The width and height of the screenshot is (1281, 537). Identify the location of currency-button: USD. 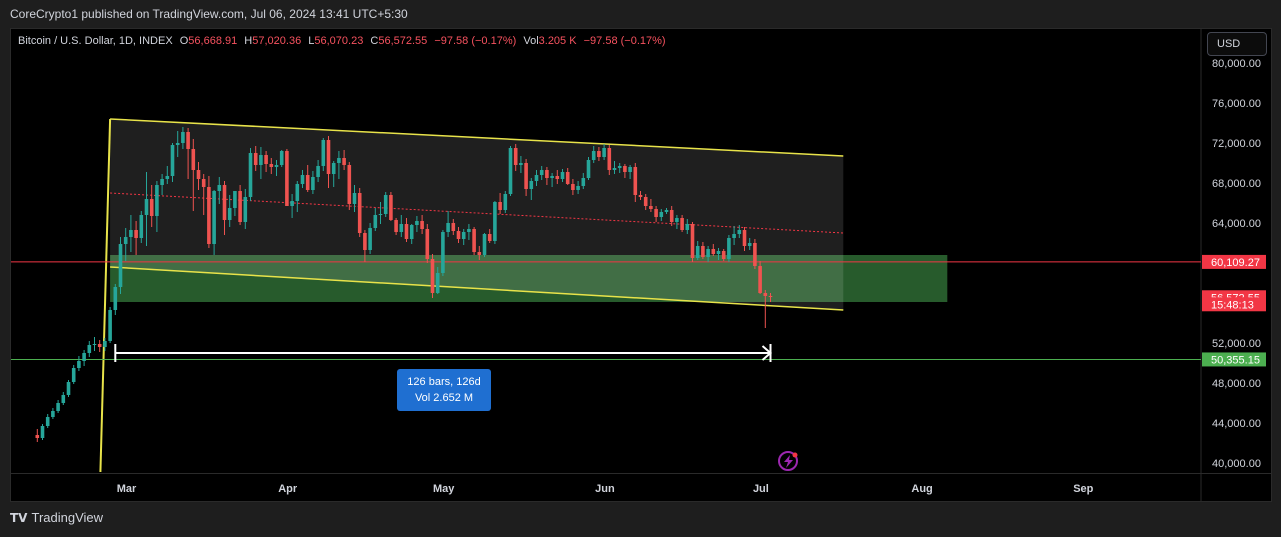
(1237, 44).